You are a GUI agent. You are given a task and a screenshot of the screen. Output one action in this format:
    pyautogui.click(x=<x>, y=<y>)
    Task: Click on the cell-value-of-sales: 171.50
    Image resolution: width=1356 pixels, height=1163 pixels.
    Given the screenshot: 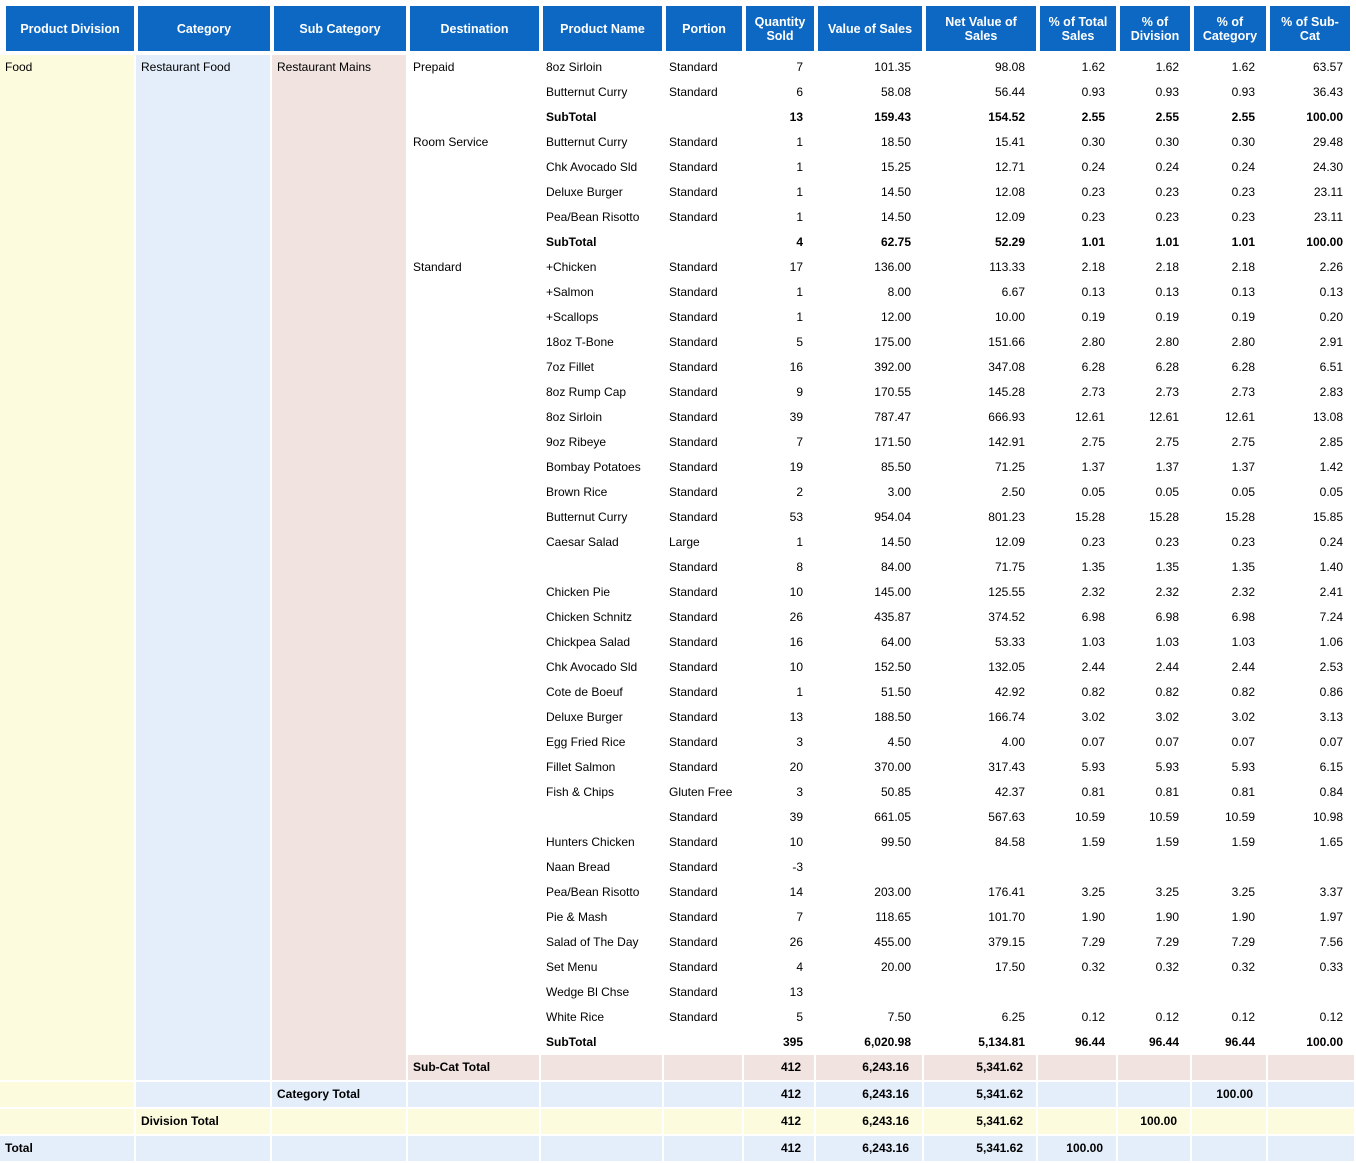 What is the action you would take?
    pyautogui.click(x=892, y=442)
    